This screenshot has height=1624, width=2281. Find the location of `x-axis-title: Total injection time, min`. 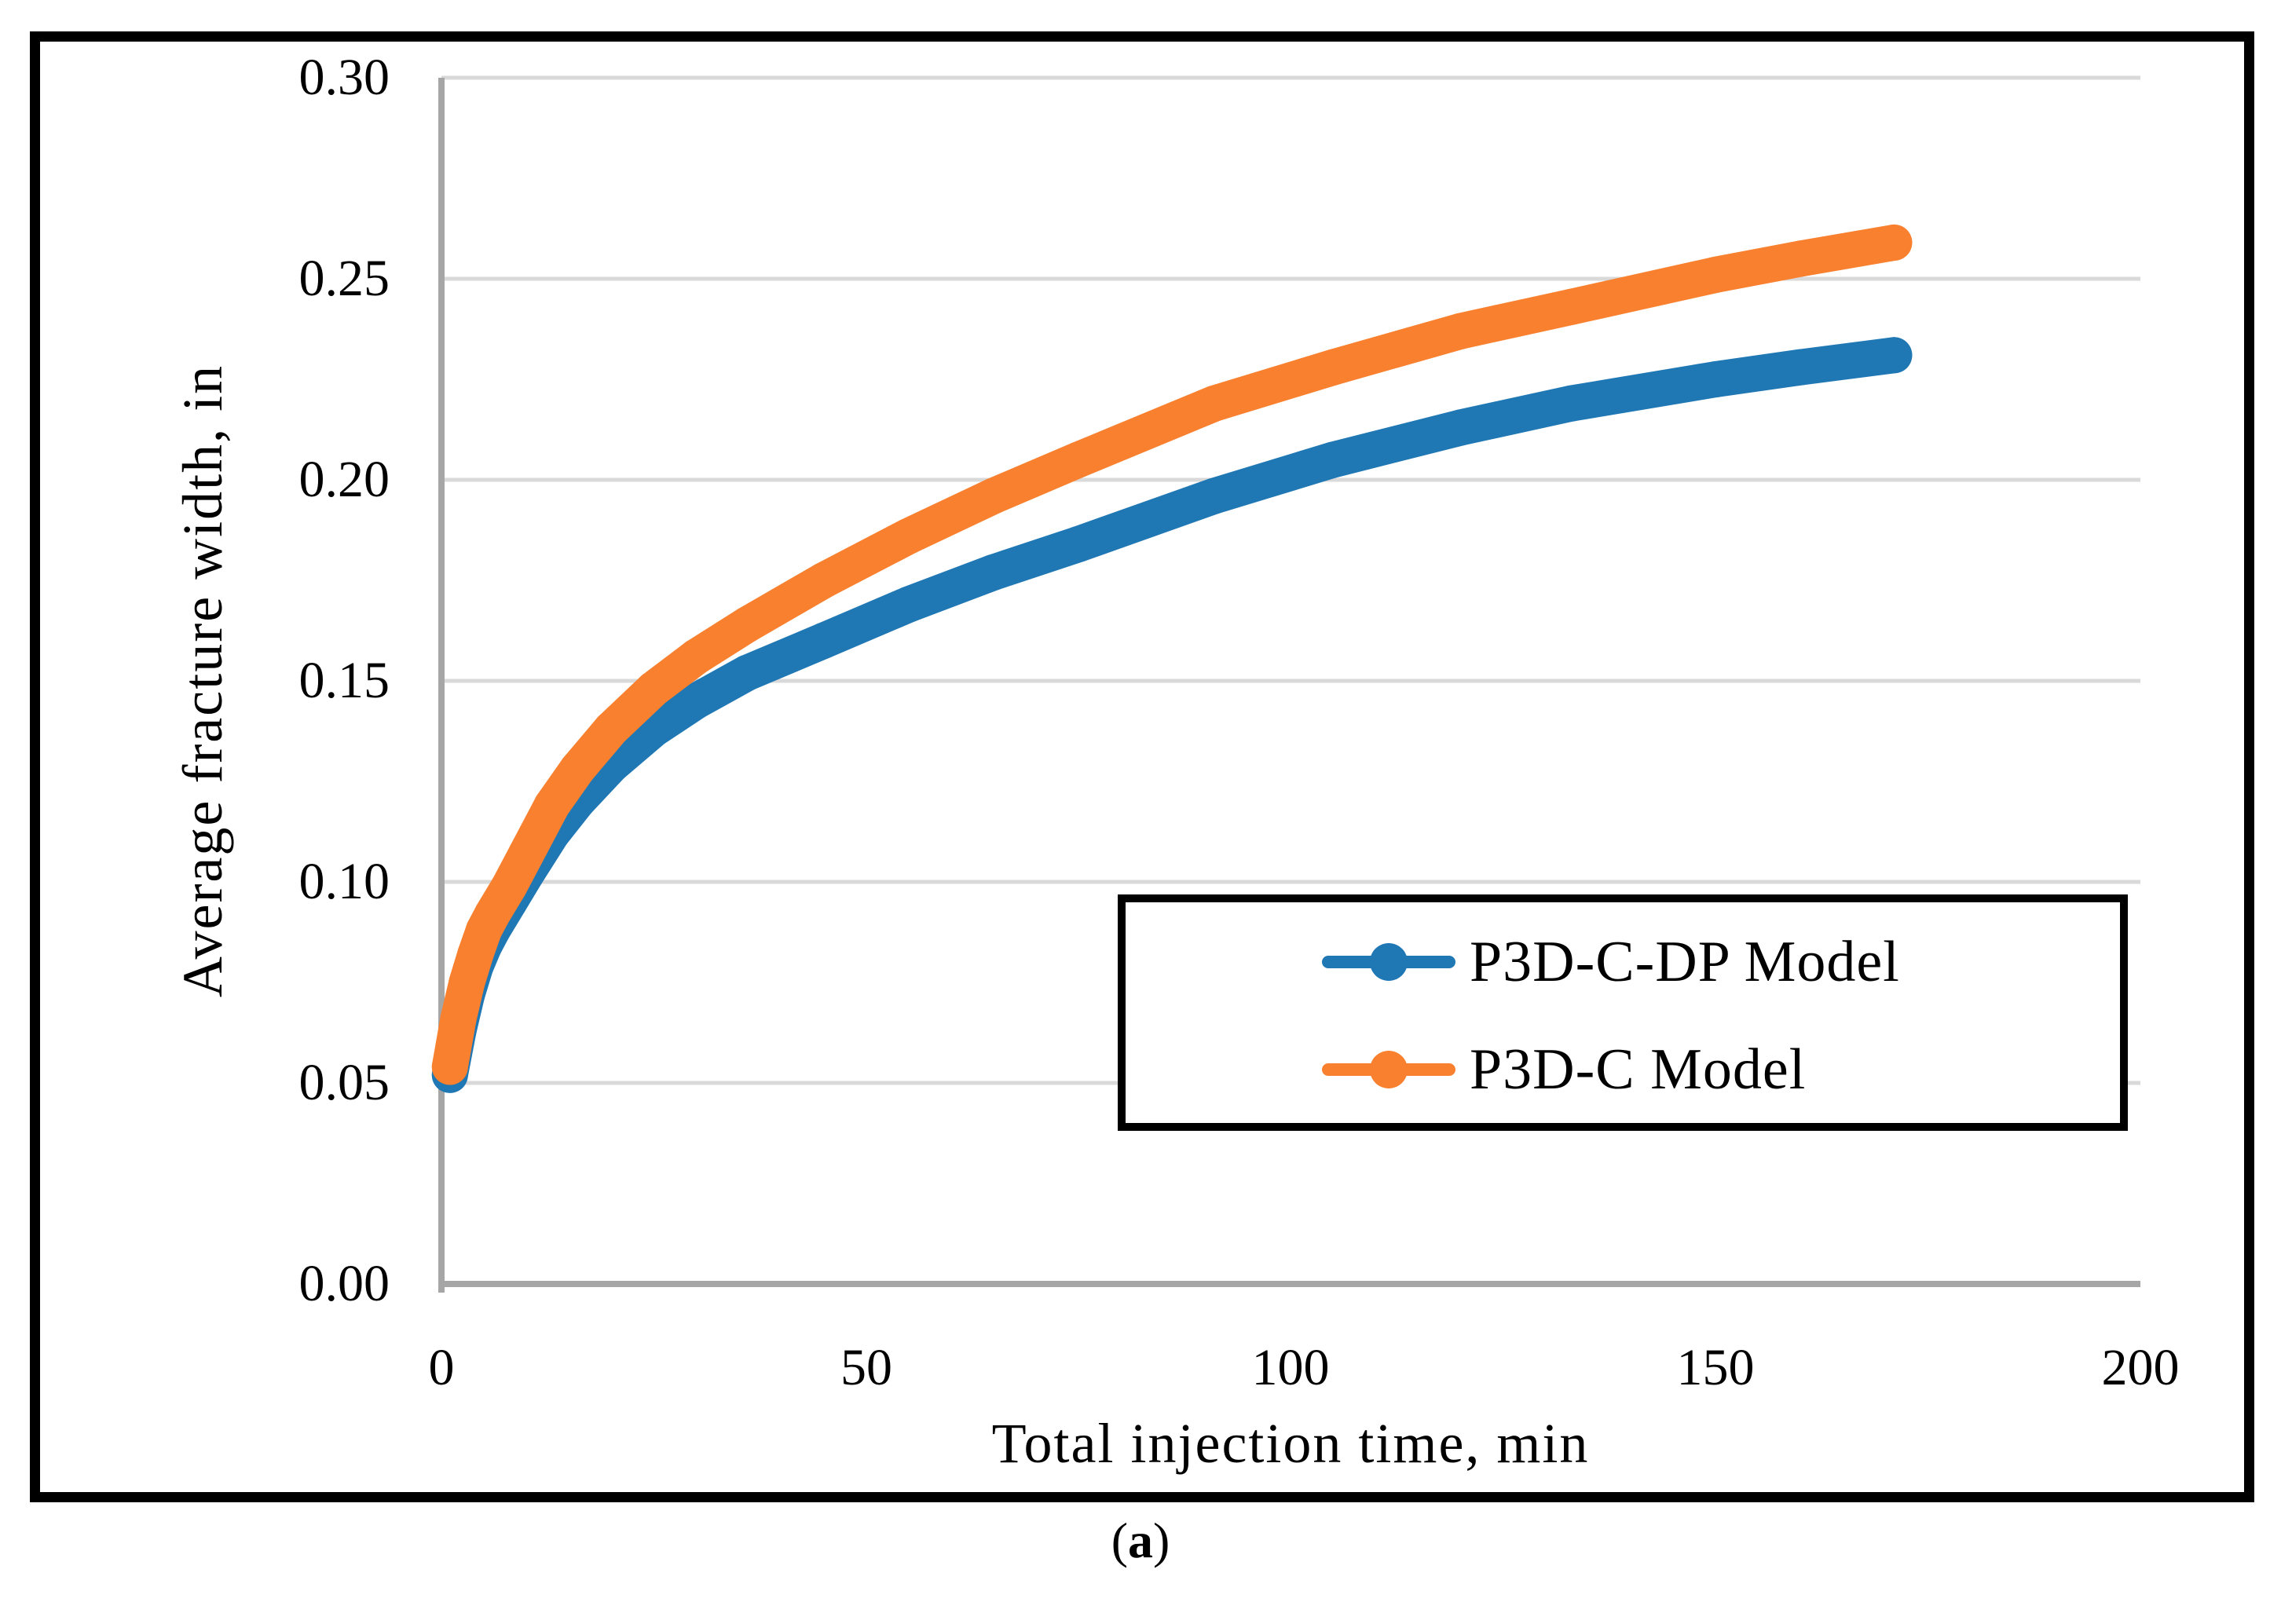

x-axis-title: Total injection time, min is located at coordinates (1290, 1443).